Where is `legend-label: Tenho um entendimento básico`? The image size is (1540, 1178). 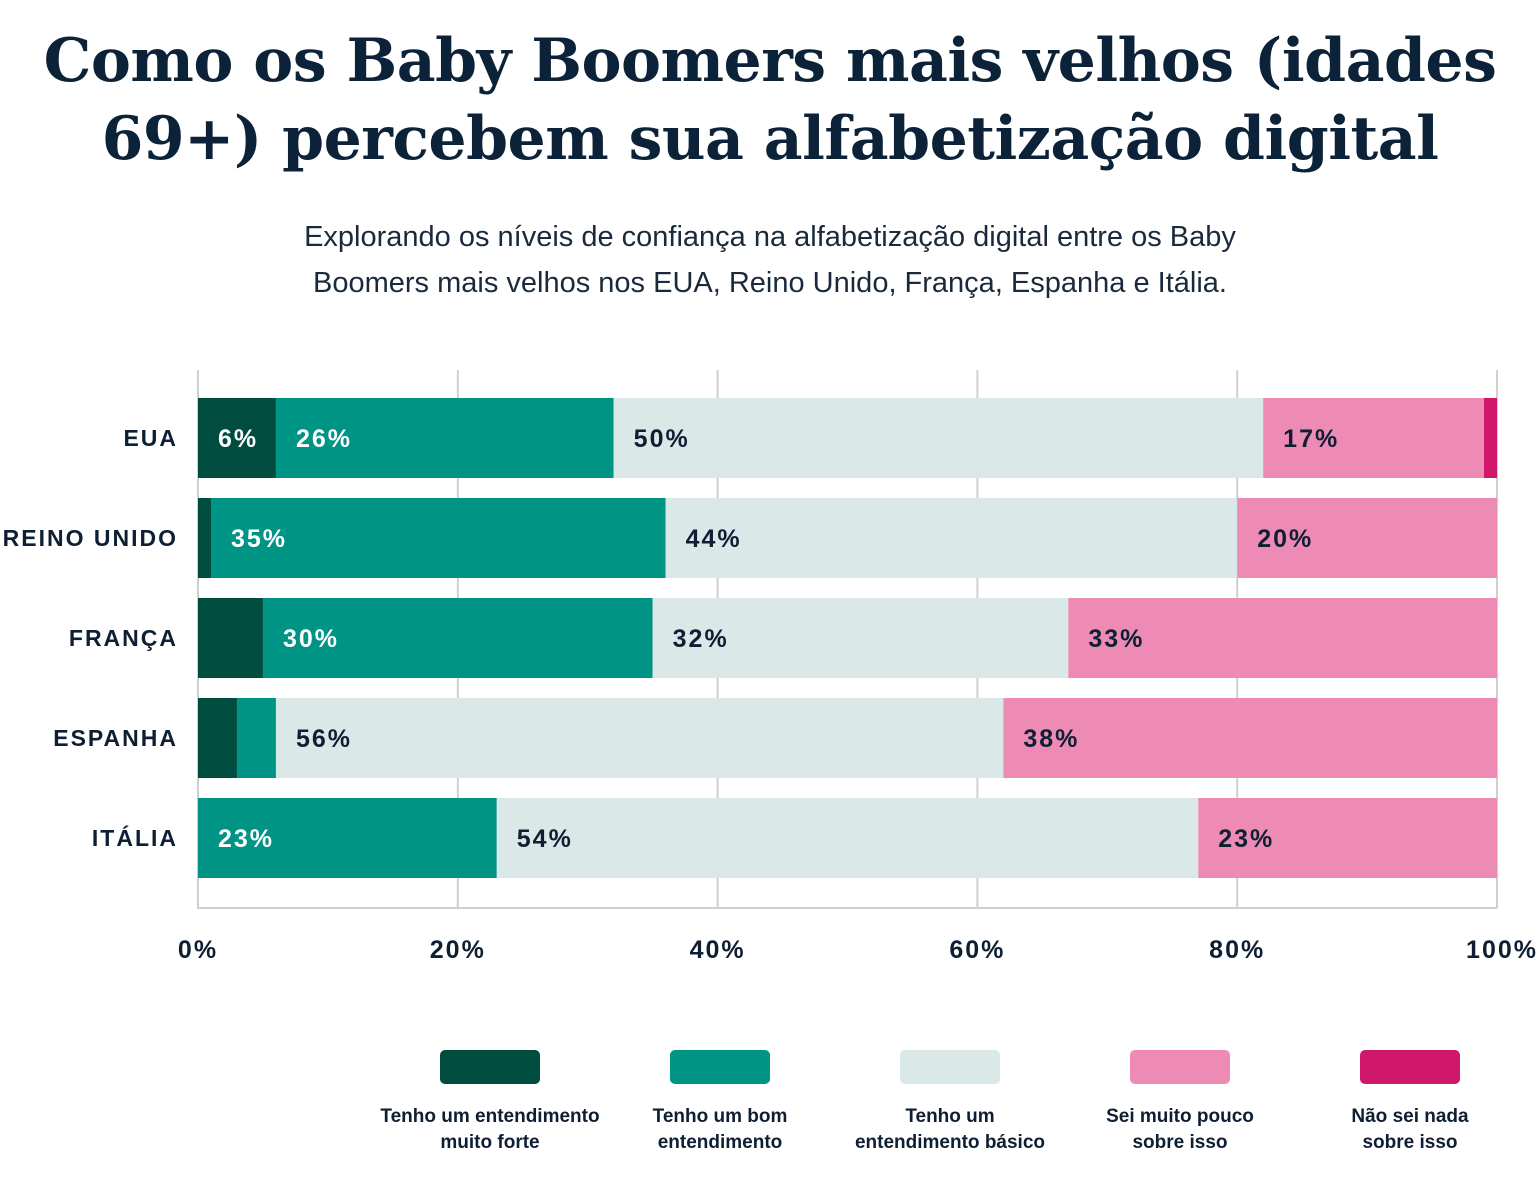
legend-label: Tenho um entendimento básico is located at coordinates (950, 1129).